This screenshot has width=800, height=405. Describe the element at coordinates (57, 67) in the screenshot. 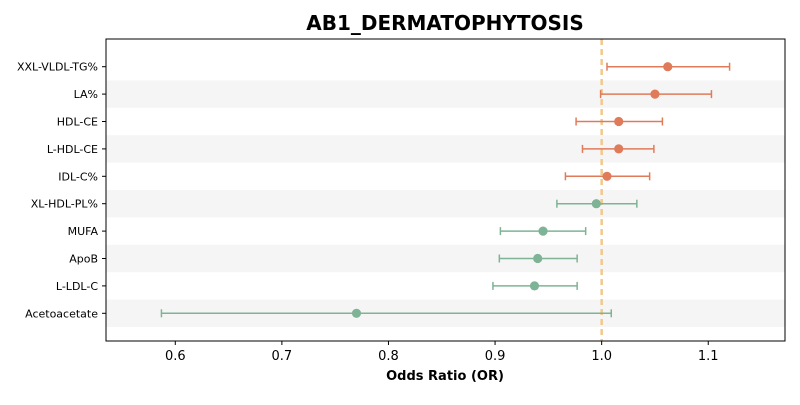

I see `y-tick-label: XXL-VLDL-TG%` at that location.